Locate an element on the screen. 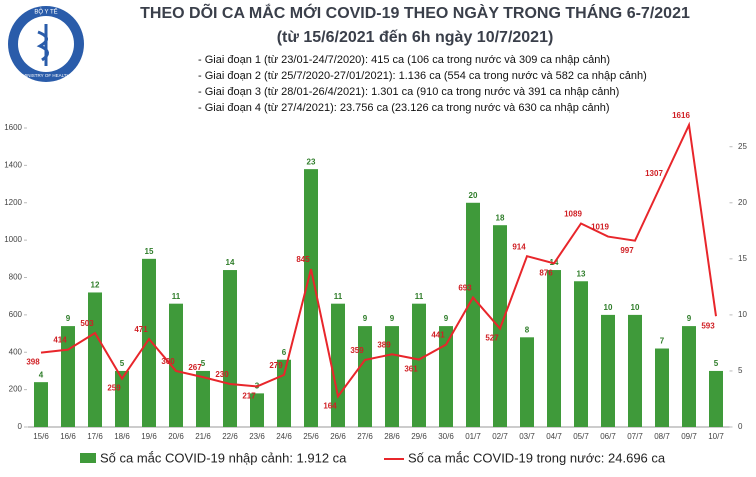  x-tick-label: 25/6 is located at coordinates (311, 436).